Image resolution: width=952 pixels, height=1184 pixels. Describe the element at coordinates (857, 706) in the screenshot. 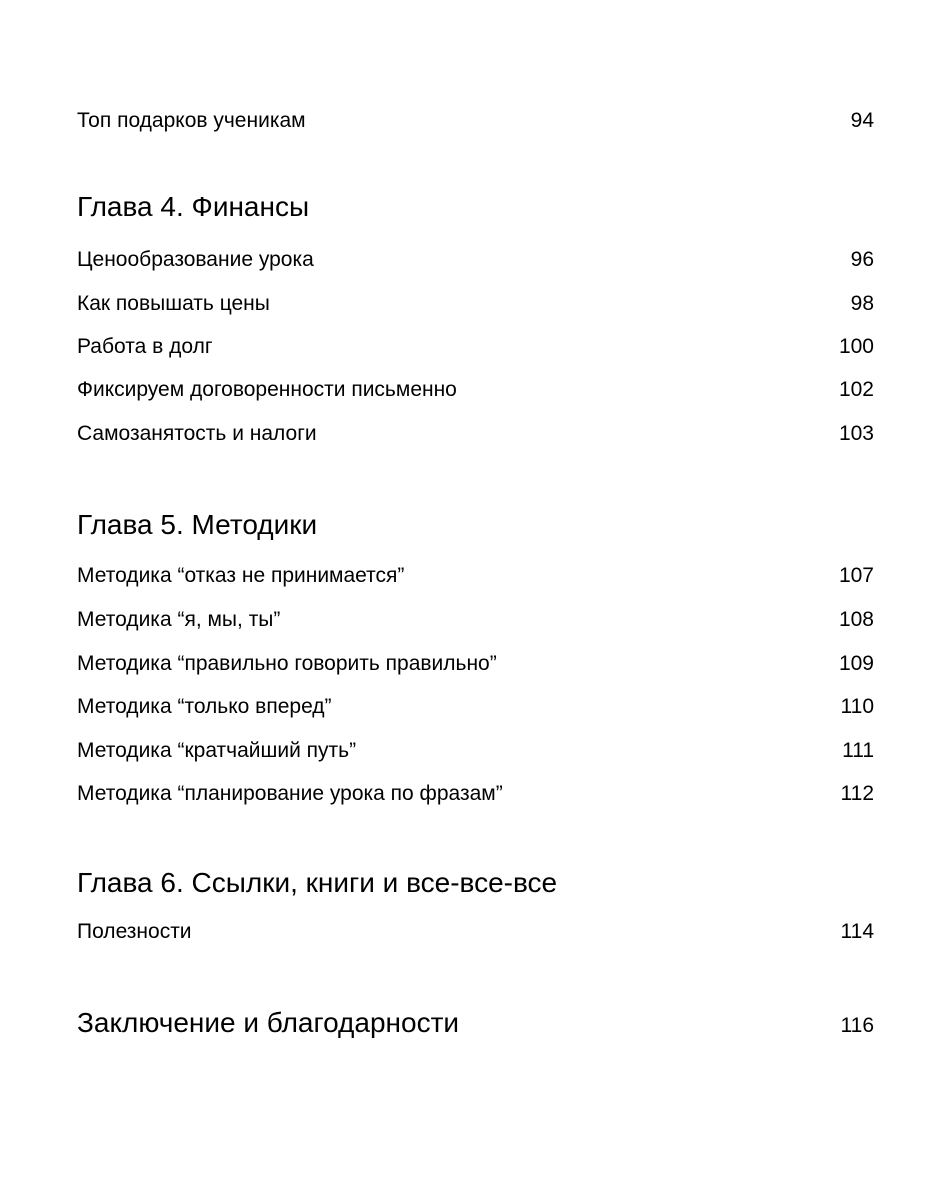

I see `toc-entry-page: 110` at that location.